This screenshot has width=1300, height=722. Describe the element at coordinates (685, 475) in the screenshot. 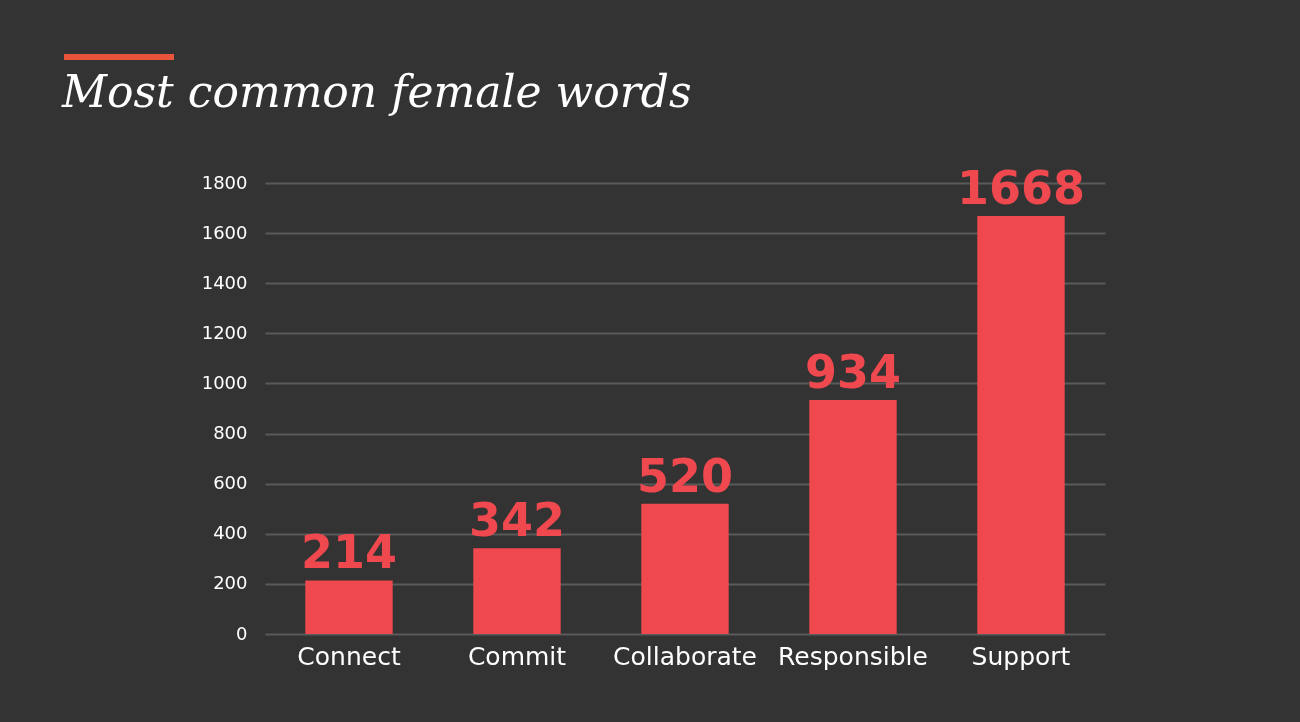

I see `data-label: 520` at that location.